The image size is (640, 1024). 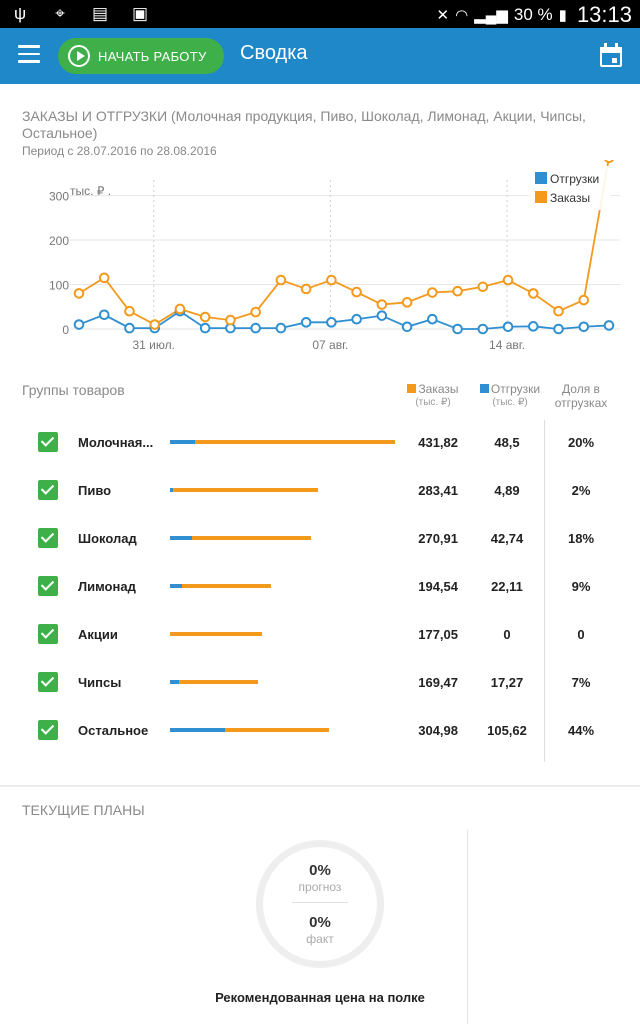 I want to click on group-row: Пиво 283,41 4,89 2%, so click(x=320, y=490).